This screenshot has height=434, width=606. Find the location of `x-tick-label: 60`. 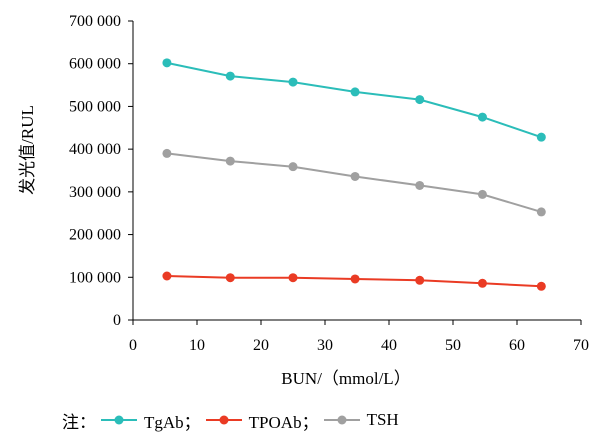

x-tick-label: 60 is located at coordinates (517, 345).